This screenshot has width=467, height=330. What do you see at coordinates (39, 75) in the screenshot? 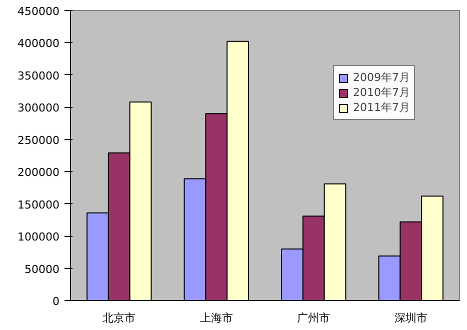
I see `y-tick-label: 350000` at bounding box center [39, 75].